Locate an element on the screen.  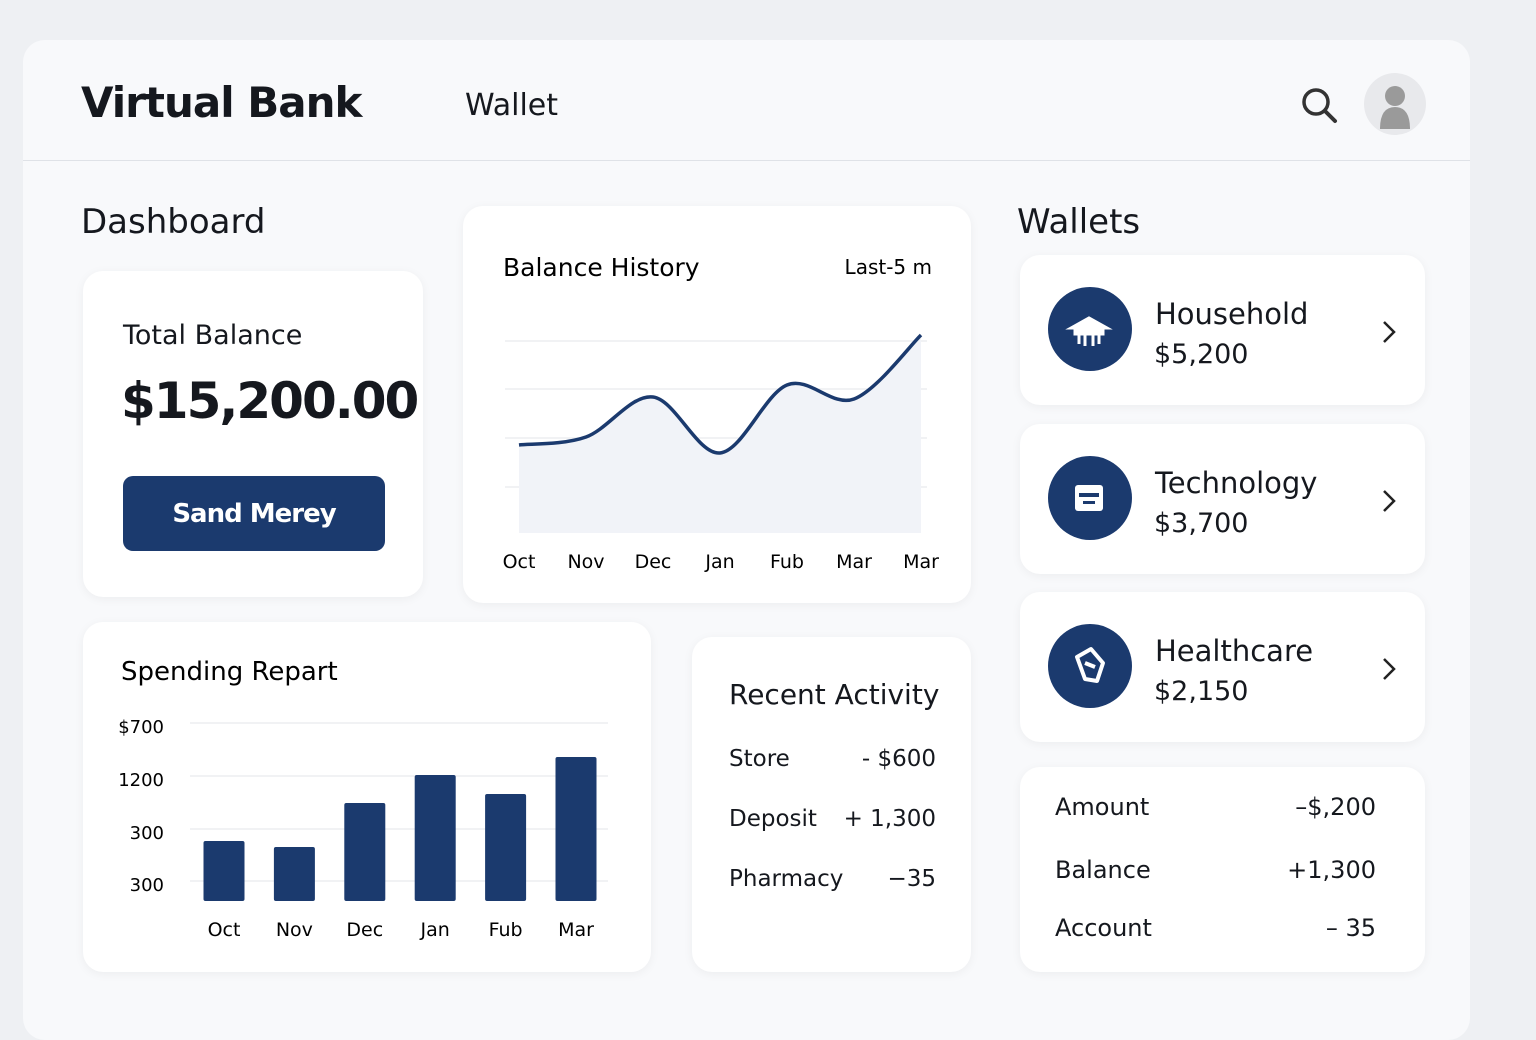
activity-label: Pharmacy is located at coordinates (786, 879).